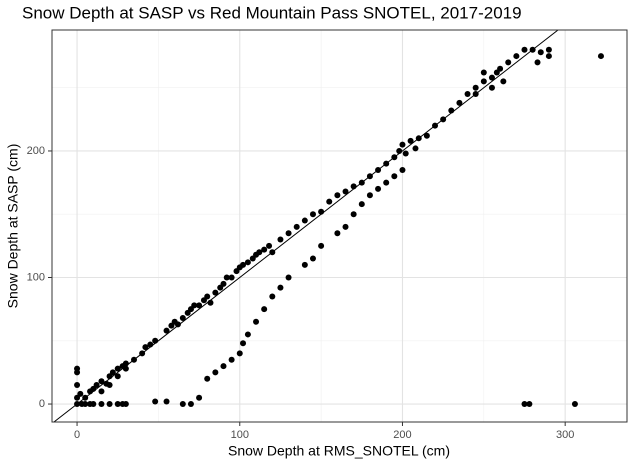 This screenshot has height=471, width=633. What do you see at coordinates (42, 404) in the screenshot?
I see `y-tick-label: 0` at bounding box center [42, 404].